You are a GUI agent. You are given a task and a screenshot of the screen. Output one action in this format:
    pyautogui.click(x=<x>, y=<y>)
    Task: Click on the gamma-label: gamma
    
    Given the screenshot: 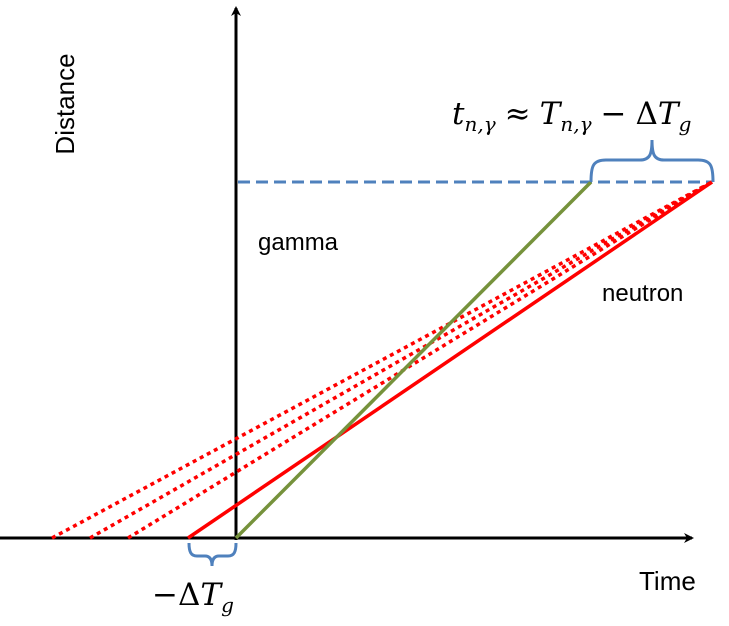 What is the action you would take?
    pyautogui.click(x=298, y=242)
    